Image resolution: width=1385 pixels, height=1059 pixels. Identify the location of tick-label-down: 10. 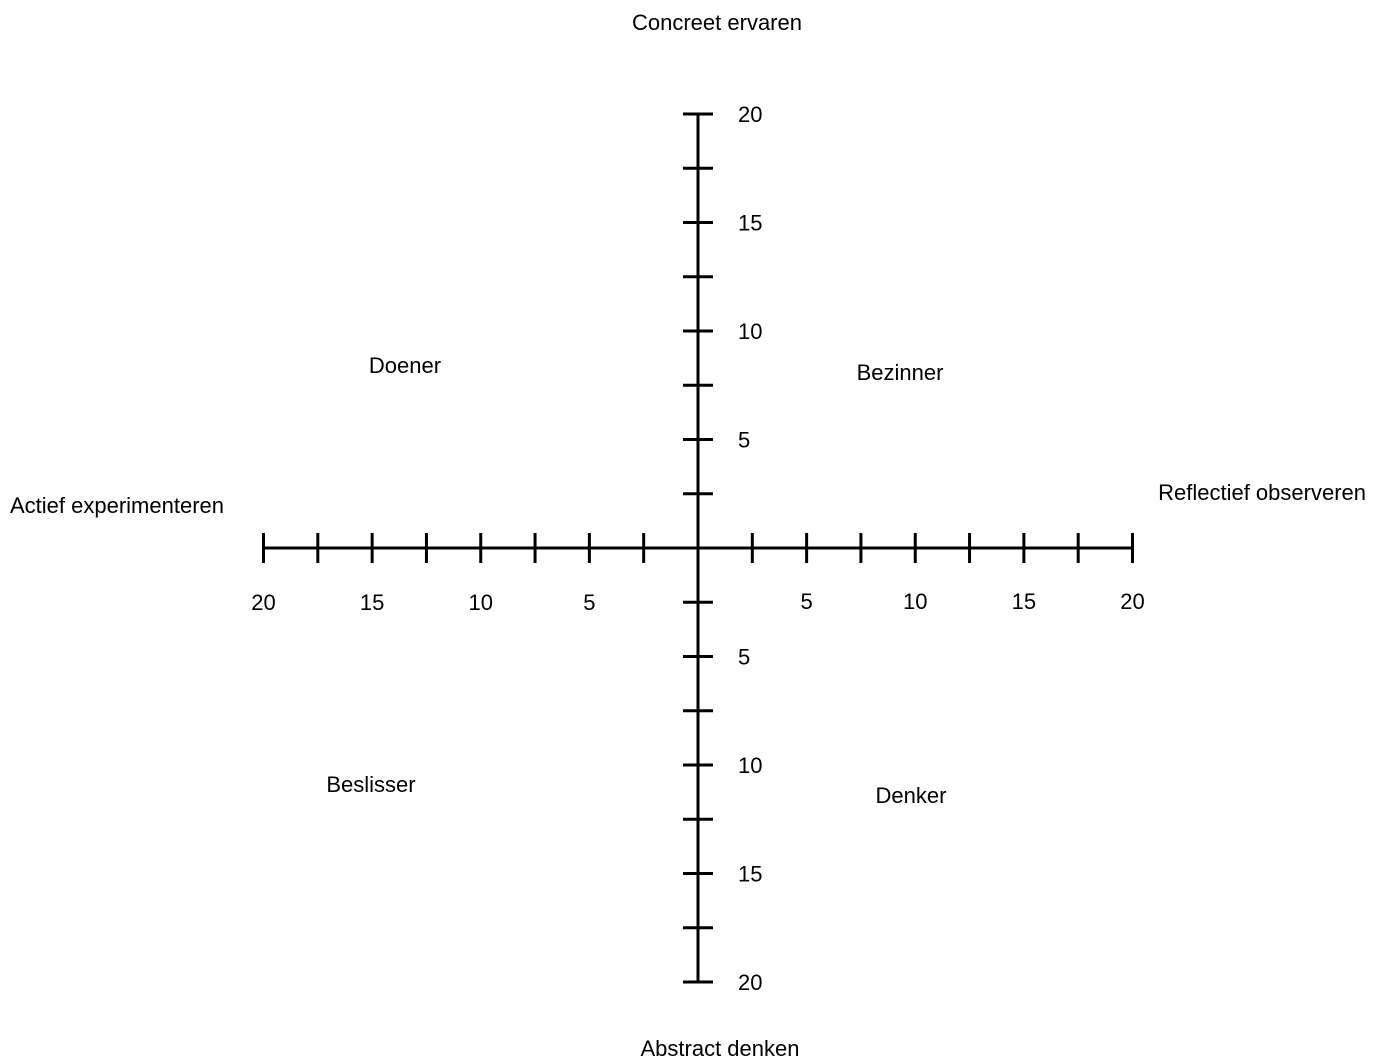
(750, 765).